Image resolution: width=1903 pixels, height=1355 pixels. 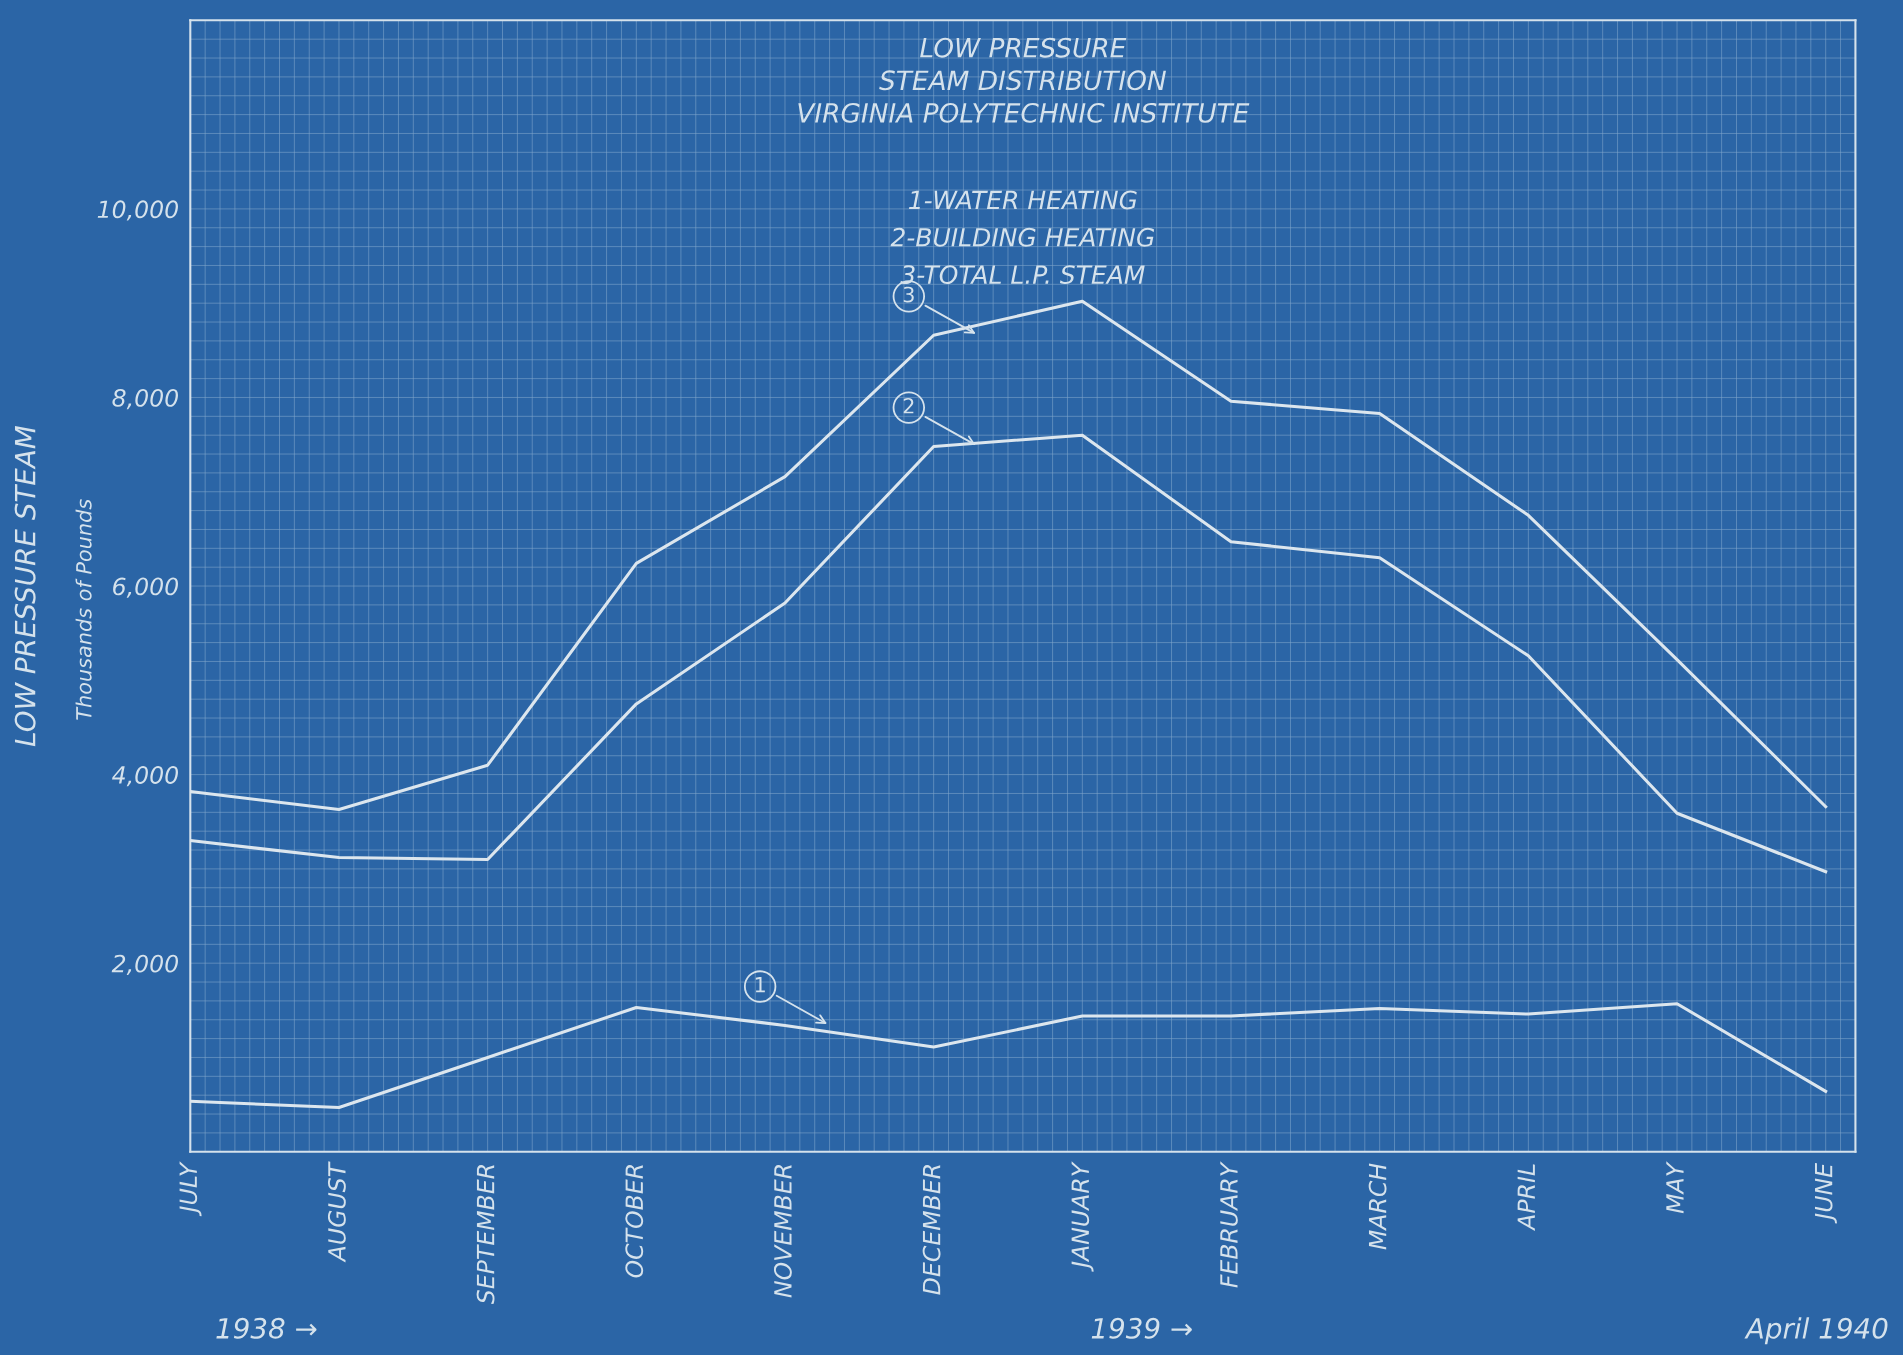 I want to click on annotation: 3-TOTAL L.P. STEAM, so click(x=1022, y=275).